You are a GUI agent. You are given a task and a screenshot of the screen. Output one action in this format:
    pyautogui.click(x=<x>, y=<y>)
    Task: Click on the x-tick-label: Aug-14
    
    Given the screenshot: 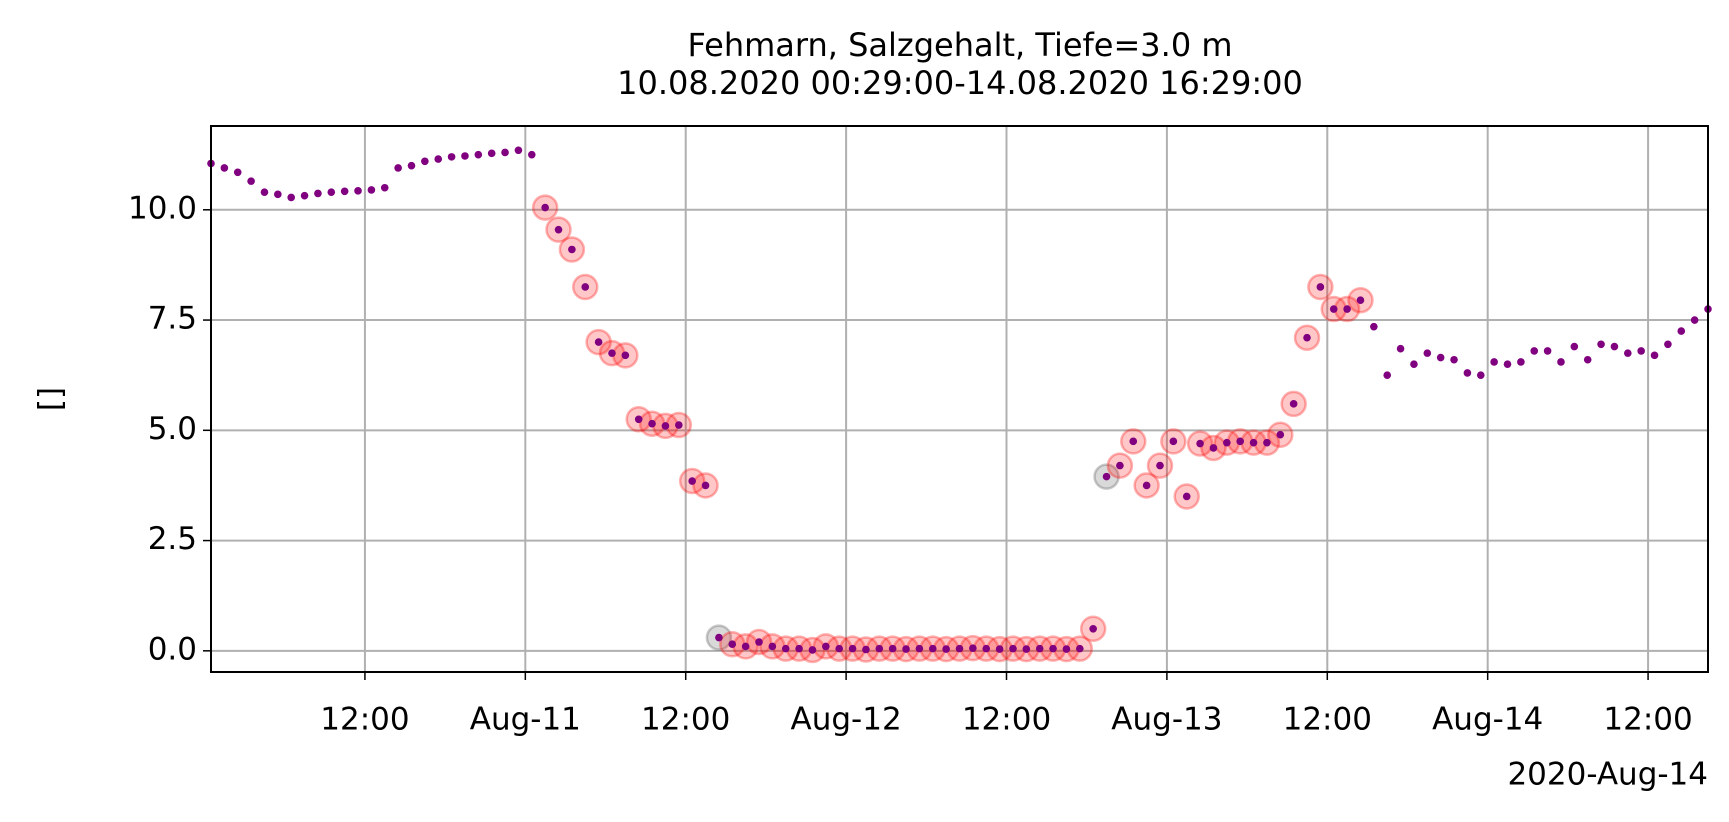 What is the action you would take?
    pyautogui.click(x=1487, y=720)
    